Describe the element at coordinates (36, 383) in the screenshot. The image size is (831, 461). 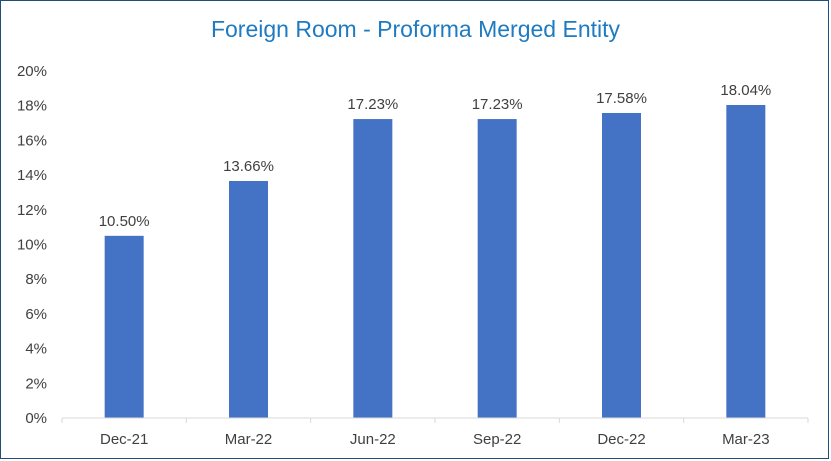
I see `y-tick-label: 2%` at that location.